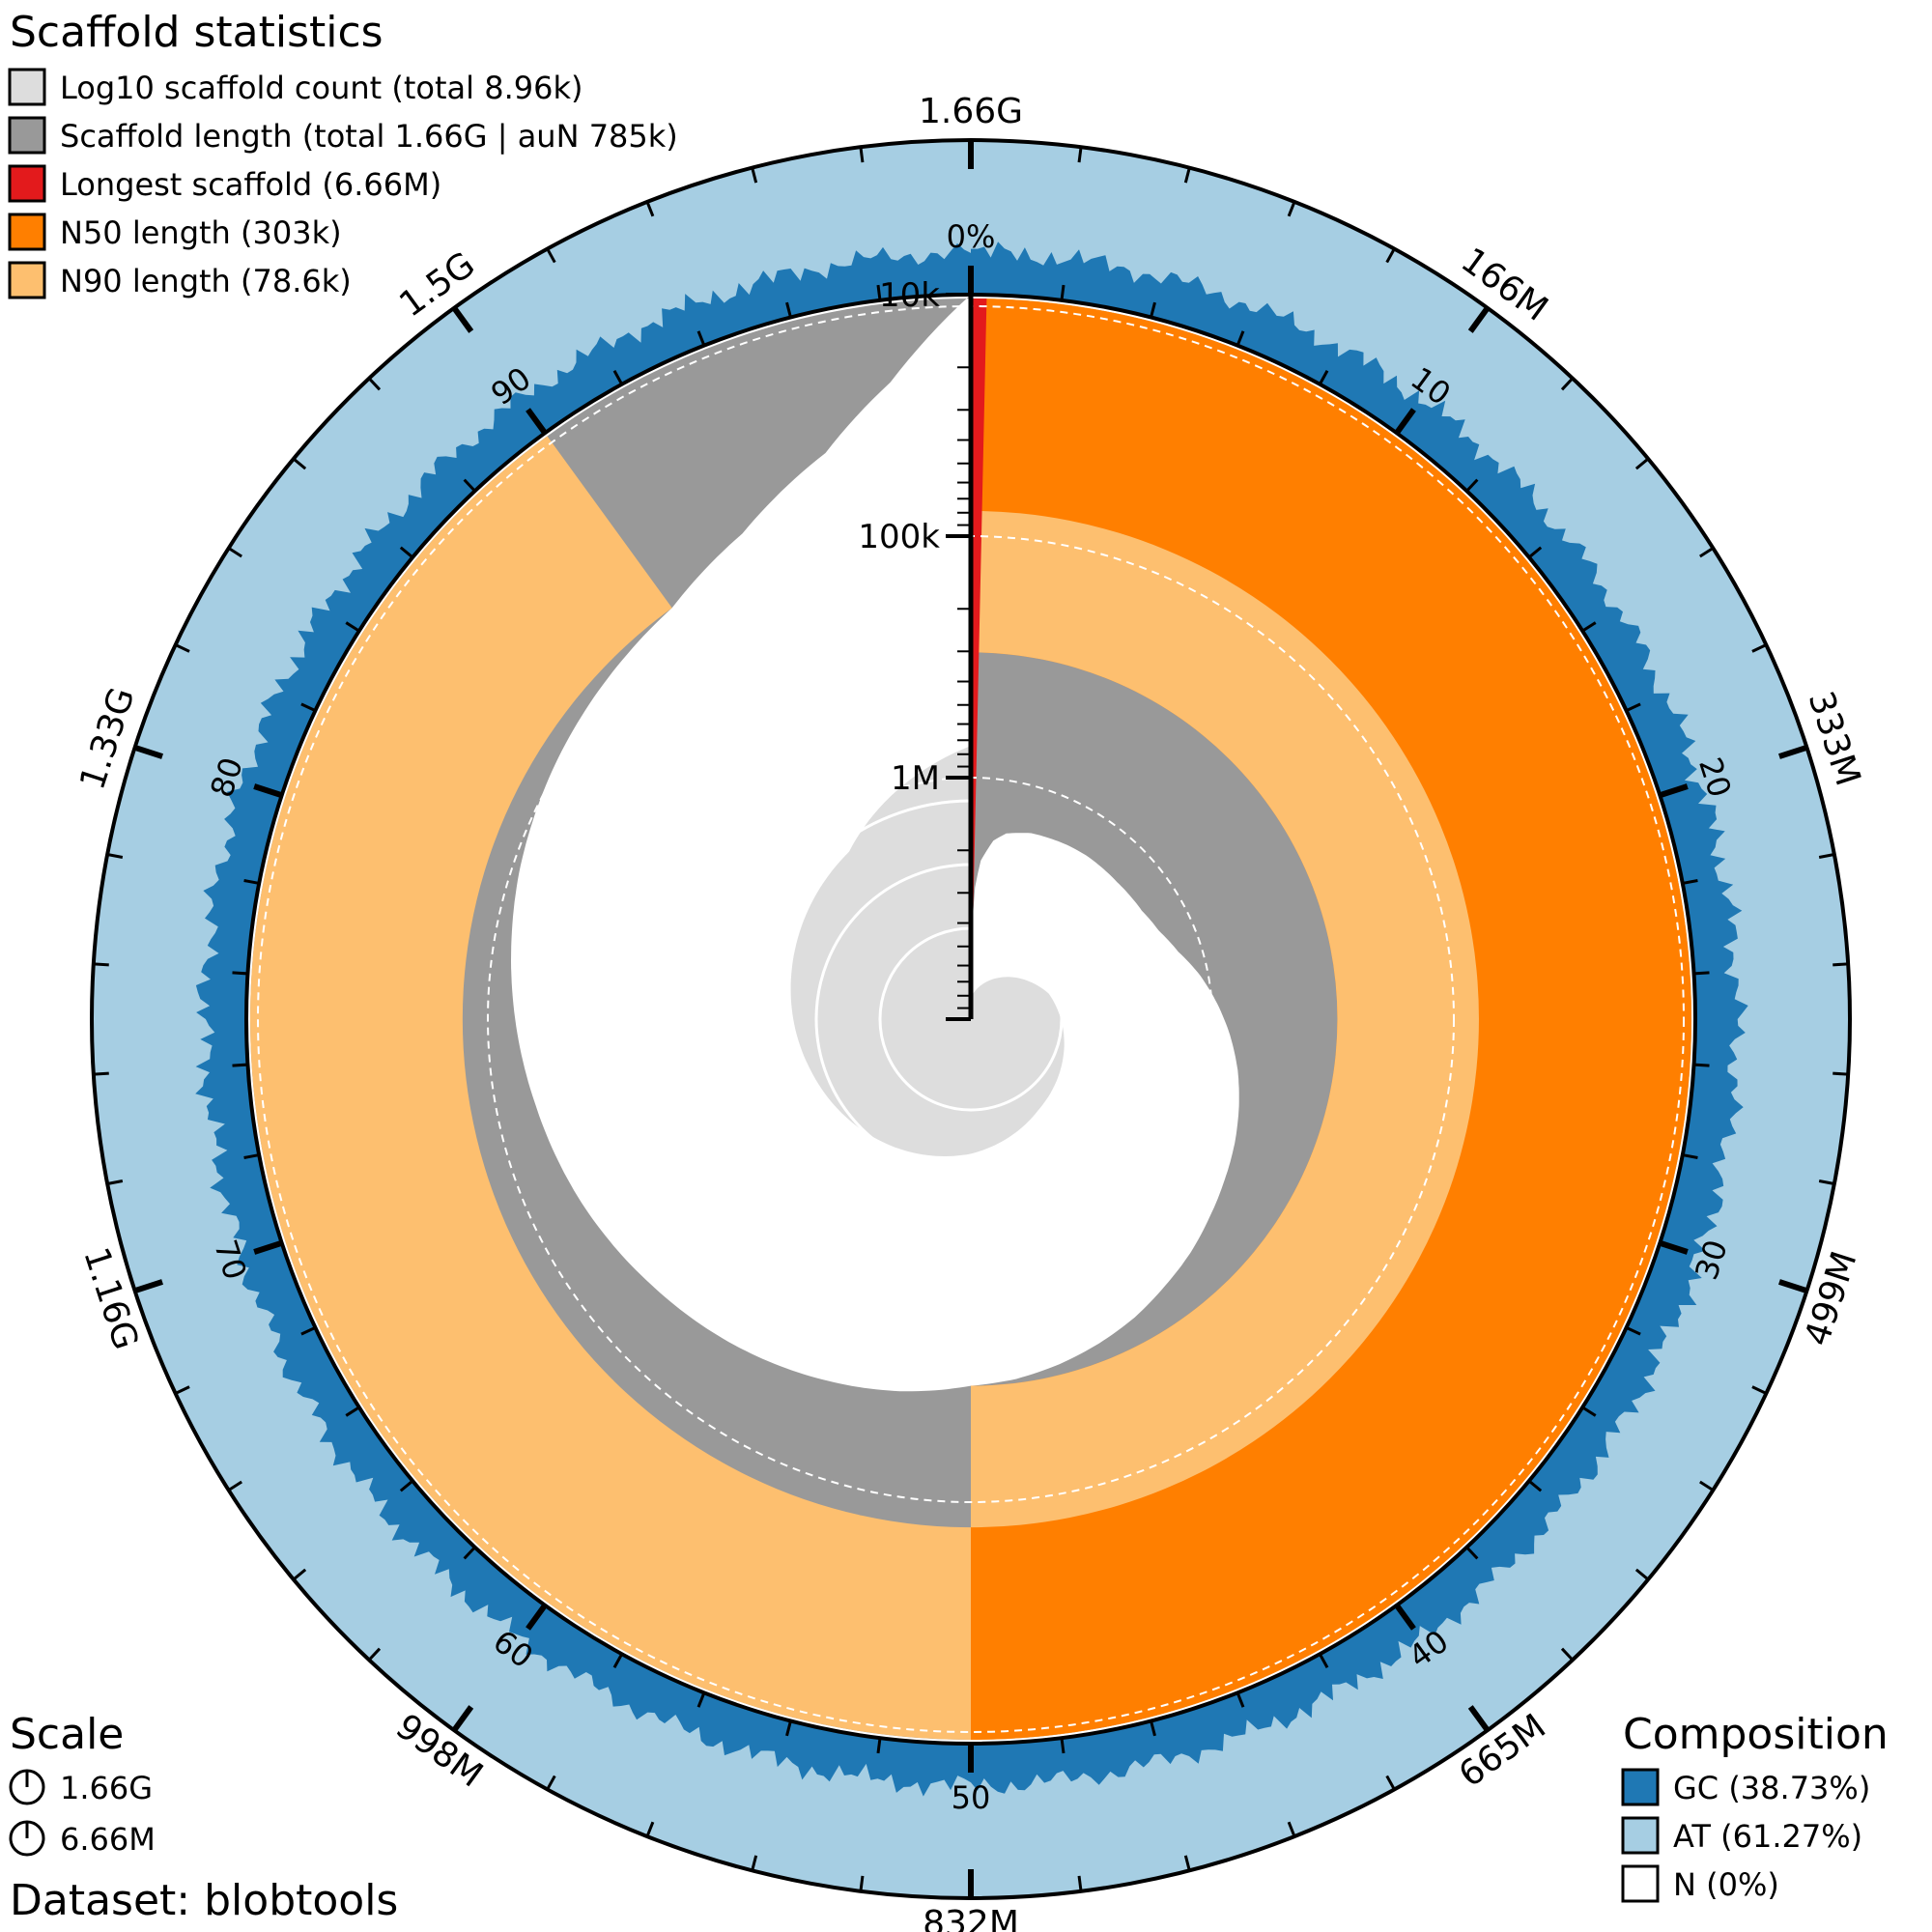  What do you see at coordinates (201, 232) in the screenshot?
I see `legend-n50: N50 length (303k)` at bounding box center [201, 232].